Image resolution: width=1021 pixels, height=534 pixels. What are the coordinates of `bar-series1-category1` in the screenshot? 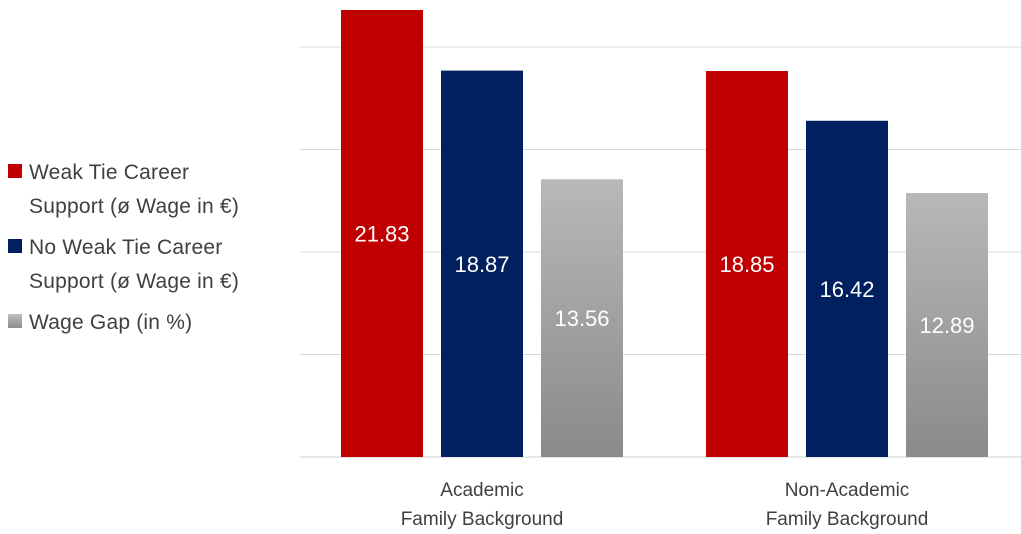 It's located at (382, 233).